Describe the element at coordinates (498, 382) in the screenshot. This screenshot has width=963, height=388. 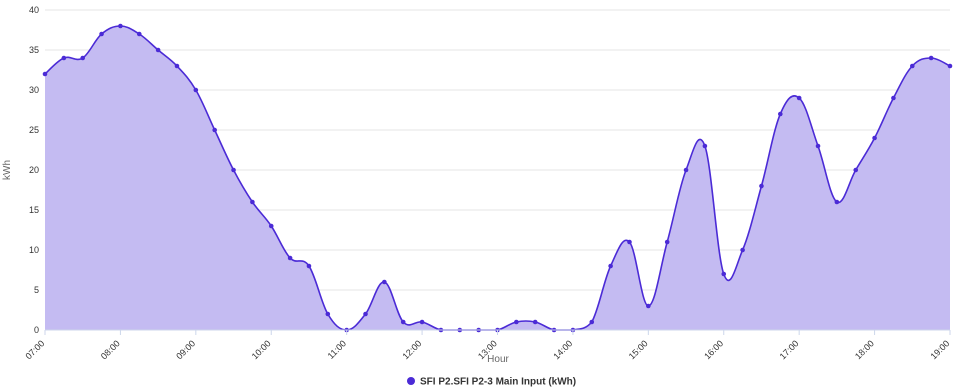
I see `legend-label: SFI P2.SFI P2-3 Main Input (kWh)` at that location.